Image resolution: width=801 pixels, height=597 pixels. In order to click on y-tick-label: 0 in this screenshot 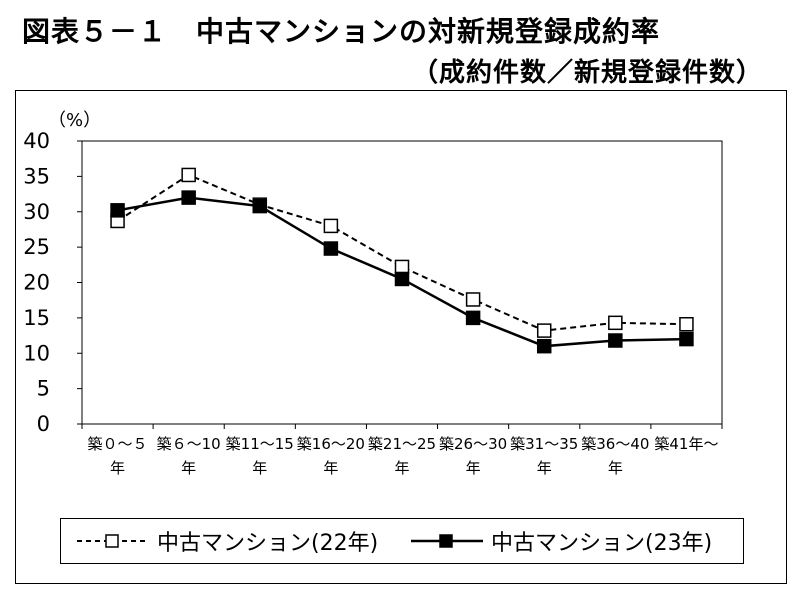, I will do `click(43, 424)`.